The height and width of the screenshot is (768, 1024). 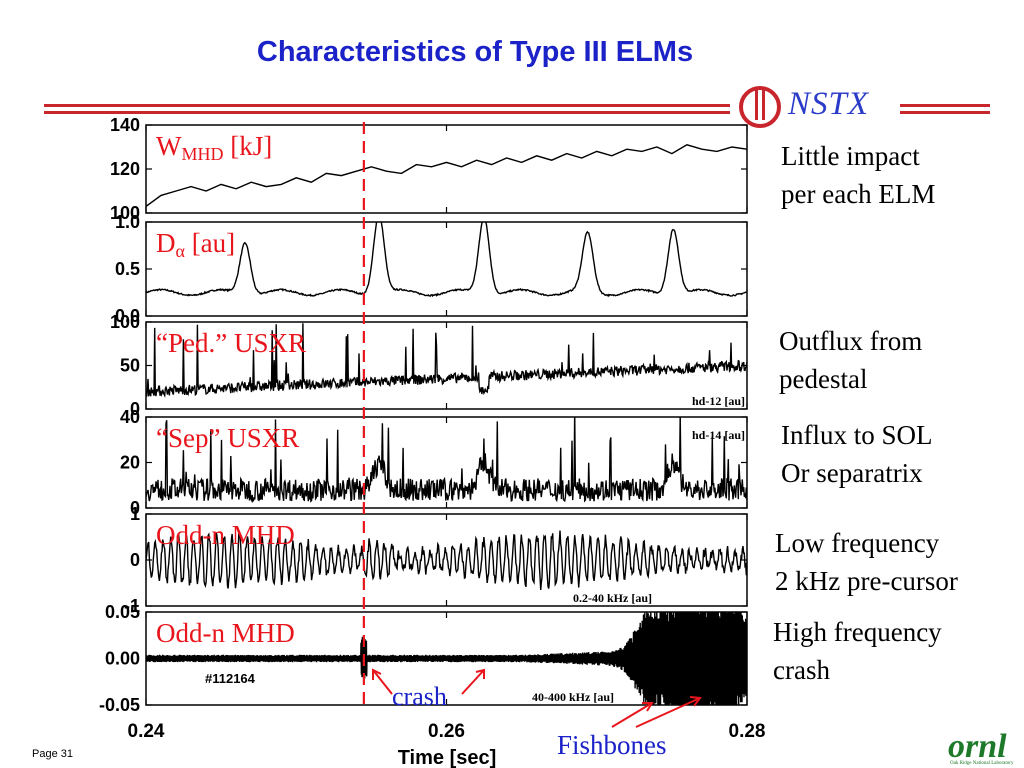 What do you see at coordinates (850, 360) in the screenshot?
I see `note-outflux: Outflux from pedestal` at bounding box center [850, 360].